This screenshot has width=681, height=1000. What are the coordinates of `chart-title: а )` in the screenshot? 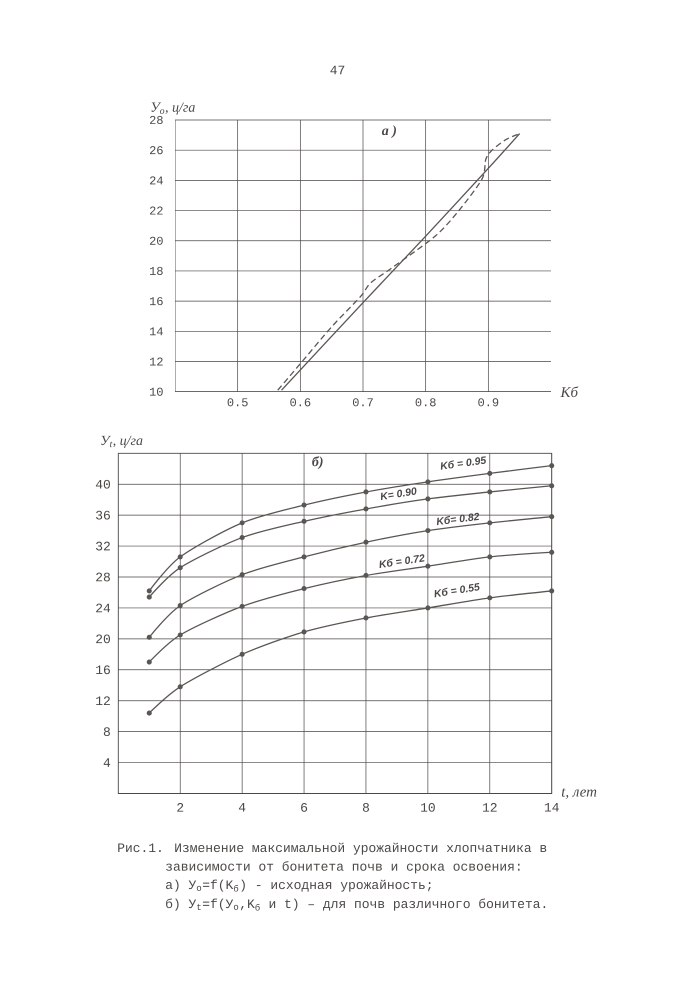 It's located at (389, 131).